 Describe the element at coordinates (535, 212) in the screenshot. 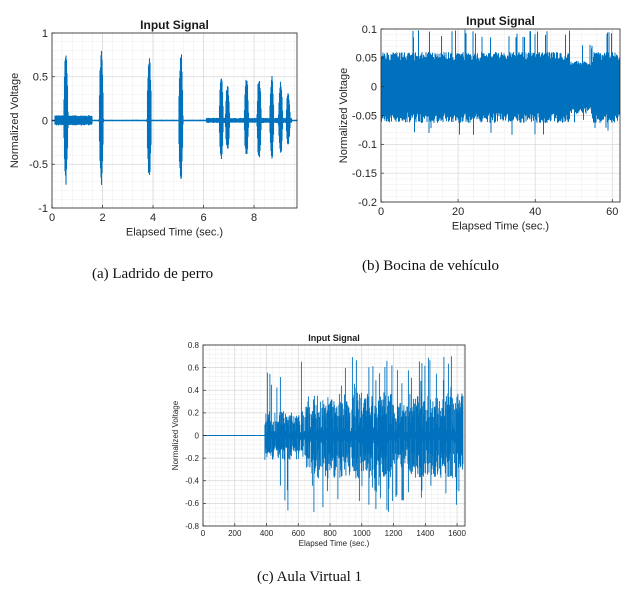

I see `x-tick-label: 40` at that location.